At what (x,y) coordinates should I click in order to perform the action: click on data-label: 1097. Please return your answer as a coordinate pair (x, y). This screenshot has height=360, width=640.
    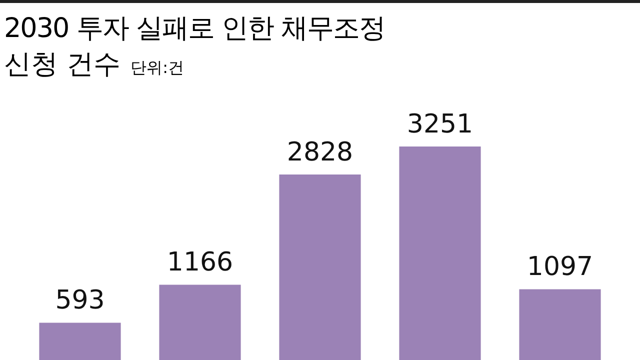
    Looking at the image, I should click on (560, 267).